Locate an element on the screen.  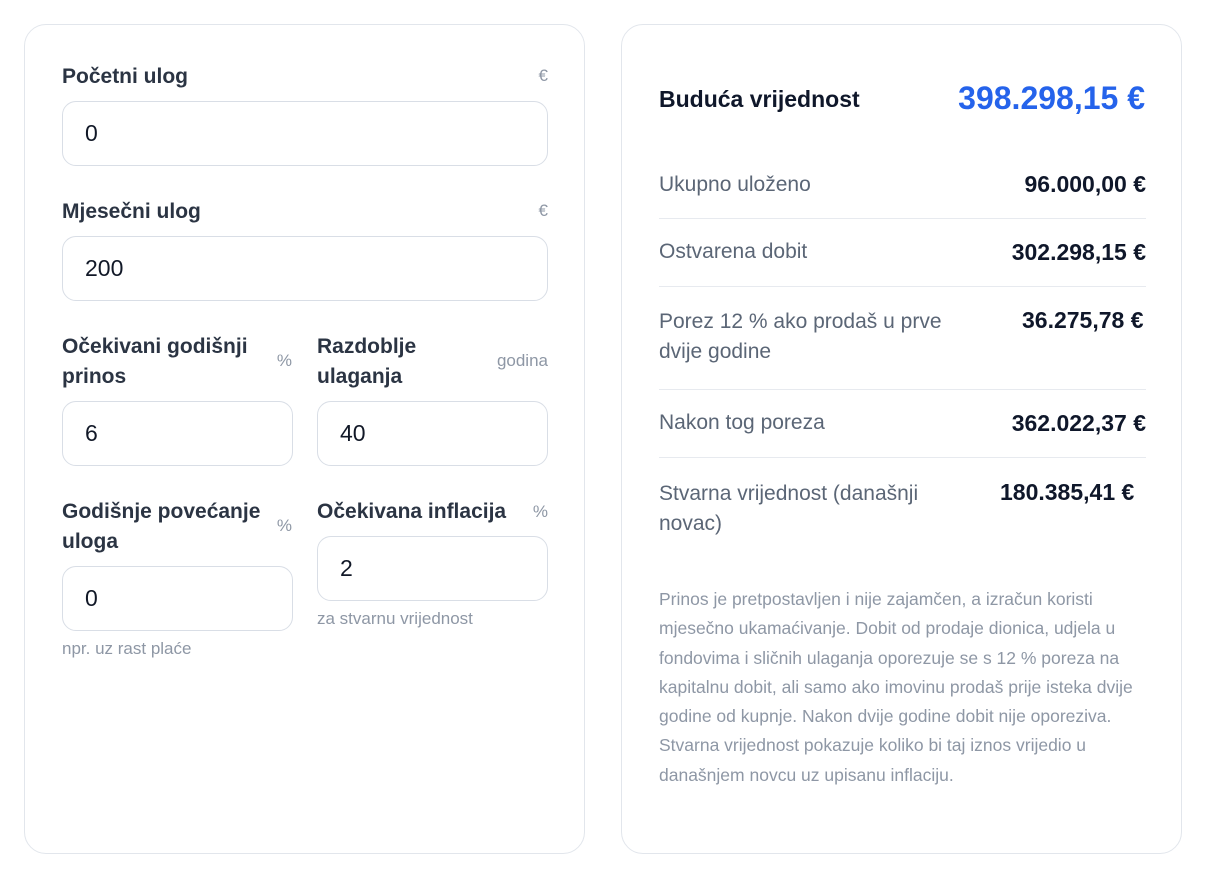
monthly-deposit-input is located at coordinates (305, 268).